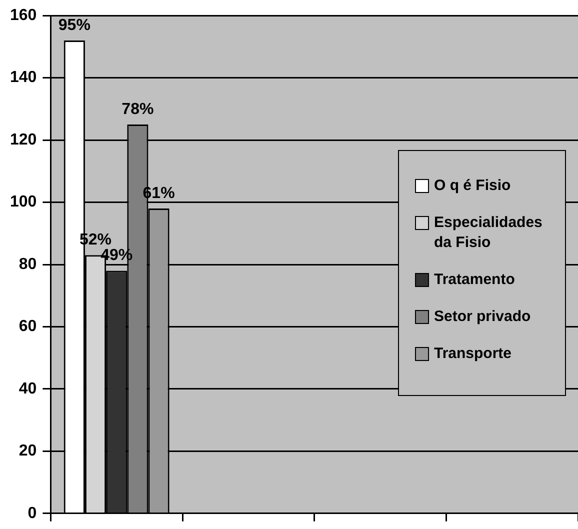 The height and width of the screenshot is (529, 578). What do you see at coordinates (489, 233) in the screenshot?
I see `legend-label: Especialidades da Fisio` at bounding box center [489, 233].